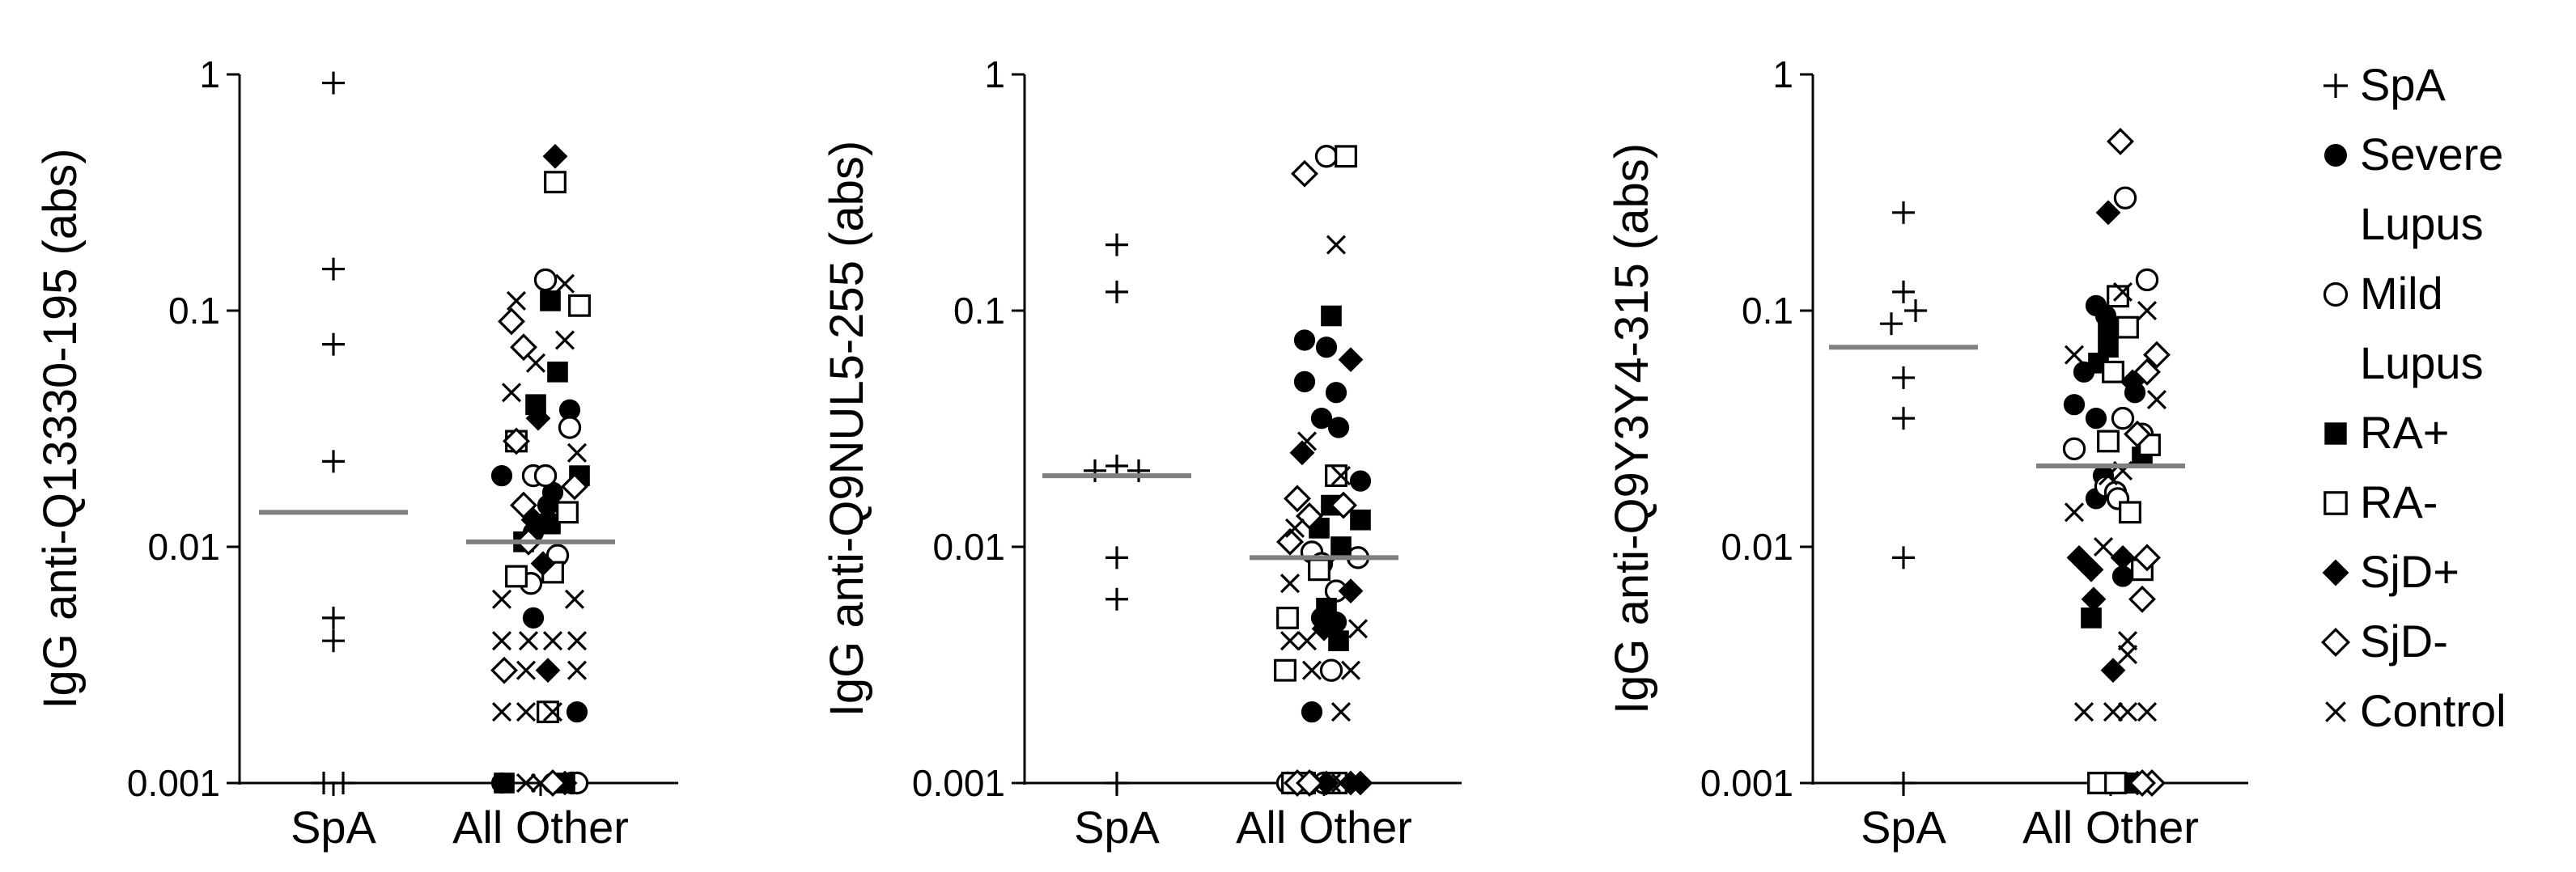 This screenshot has width=2576, height=872. What do you see at coordinates (1632, 428) in the screenshot?
I see `y-axis-label: IgG anti-Q9Y3Y4-315 (abs)` at bounding box center [1632, 428].